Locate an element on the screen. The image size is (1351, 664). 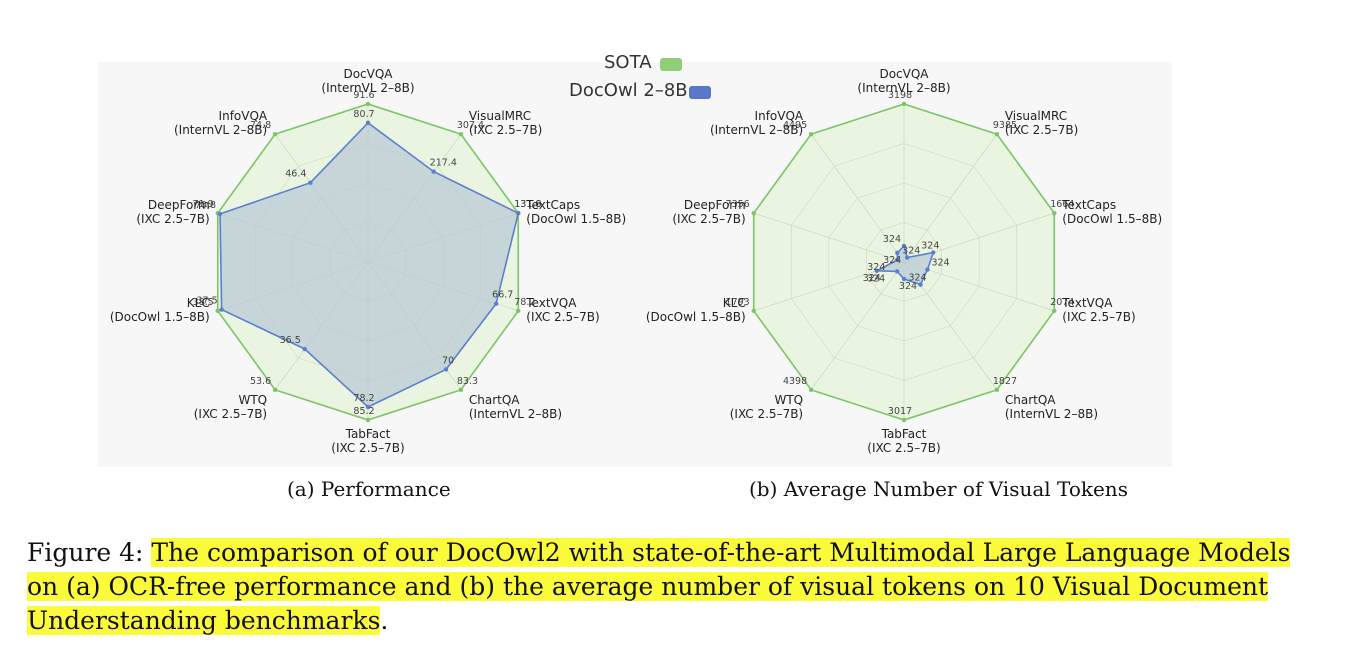
value-label: 131.8 is located at coordinates (527, 204).